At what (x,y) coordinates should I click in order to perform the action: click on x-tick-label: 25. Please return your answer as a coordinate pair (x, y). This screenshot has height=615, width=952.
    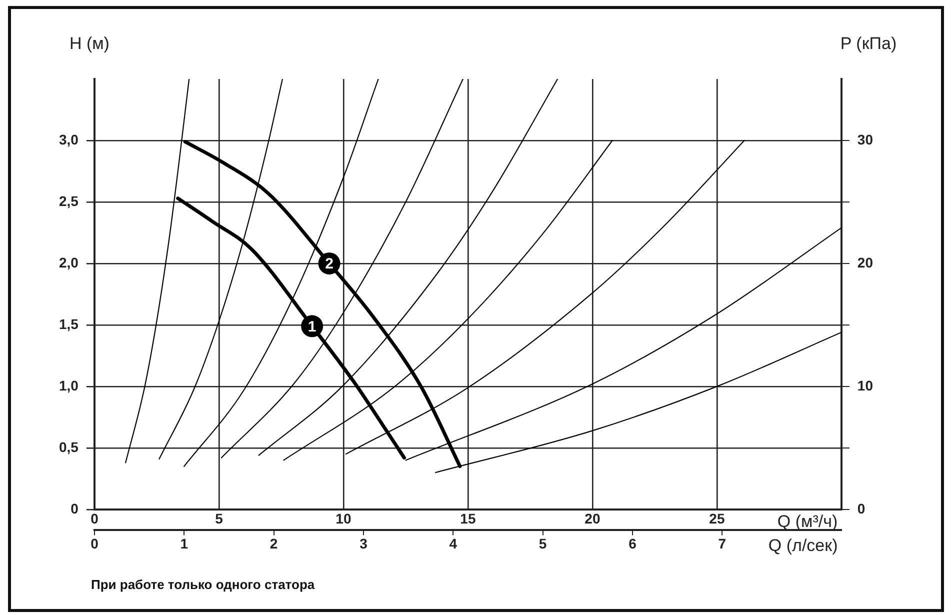
    Looking at the image, I should click on (717, 518).